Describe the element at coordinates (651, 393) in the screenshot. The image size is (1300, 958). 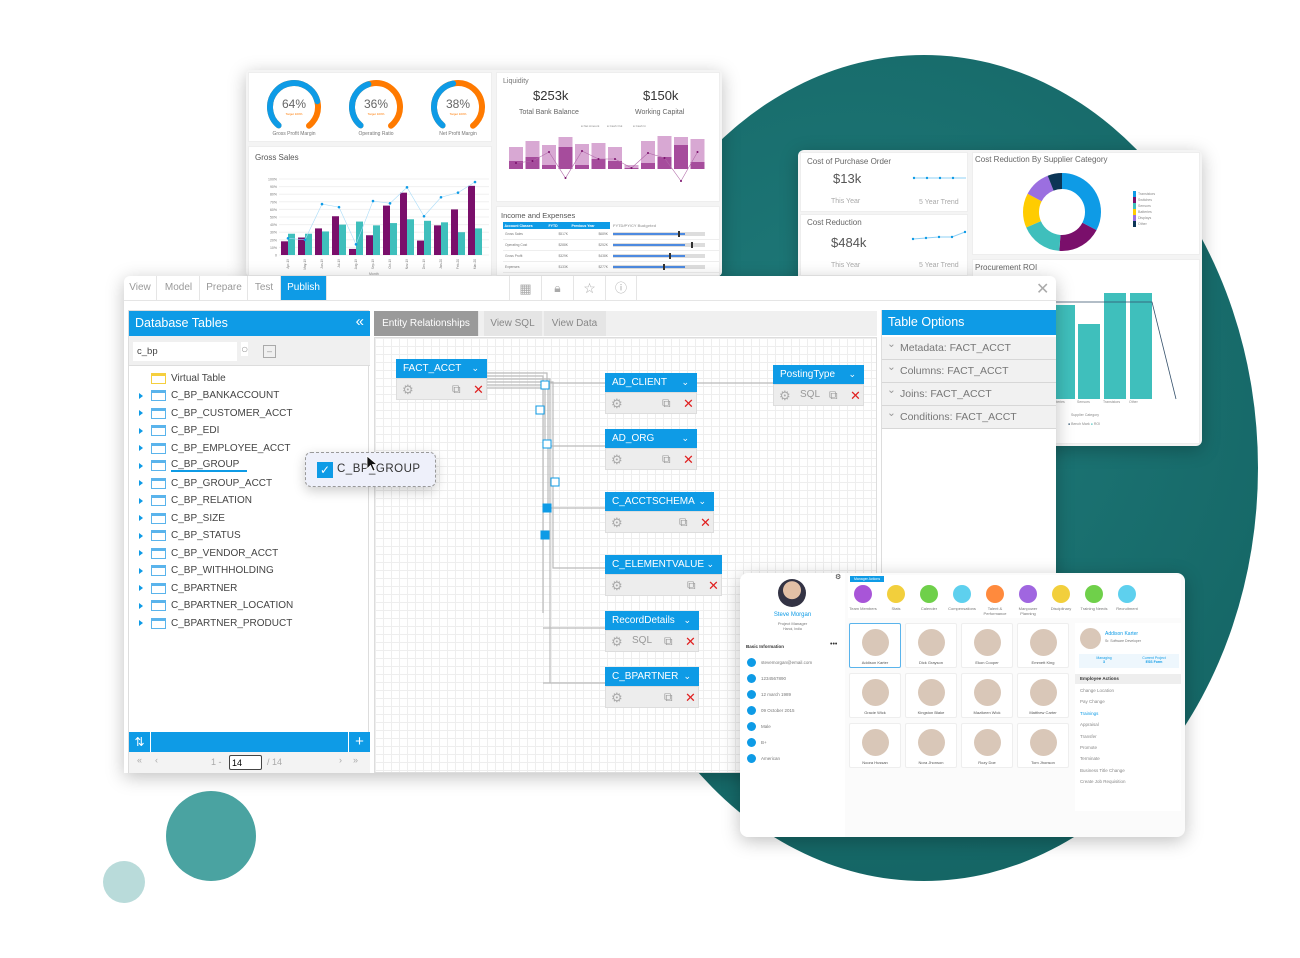
I see `entity-client: AD_CLIENT ⌄ ⚙ ⧉ ✕` at that location.